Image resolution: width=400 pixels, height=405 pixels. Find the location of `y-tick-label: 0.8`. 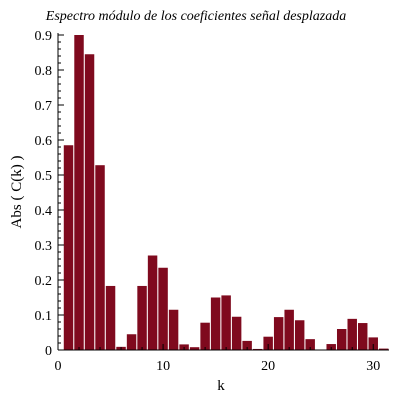

y-tick-label: 0.8 is located at coordinates (44, 71).